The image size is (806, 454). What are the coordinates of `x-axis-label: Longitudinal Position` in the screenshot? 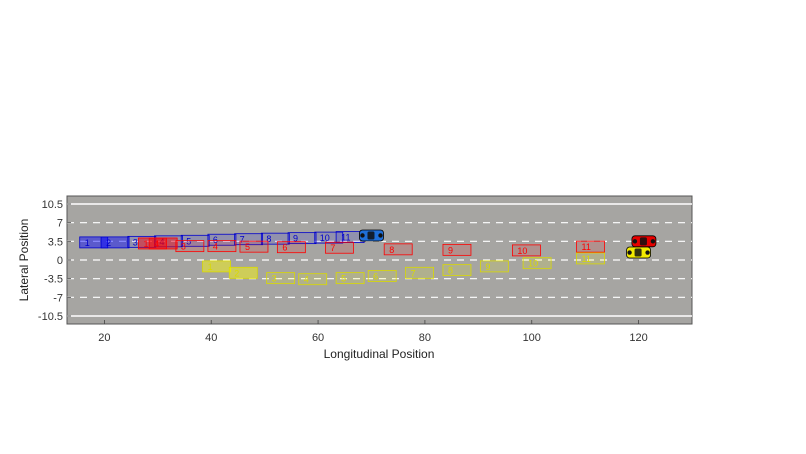 It's located at (379, 354).